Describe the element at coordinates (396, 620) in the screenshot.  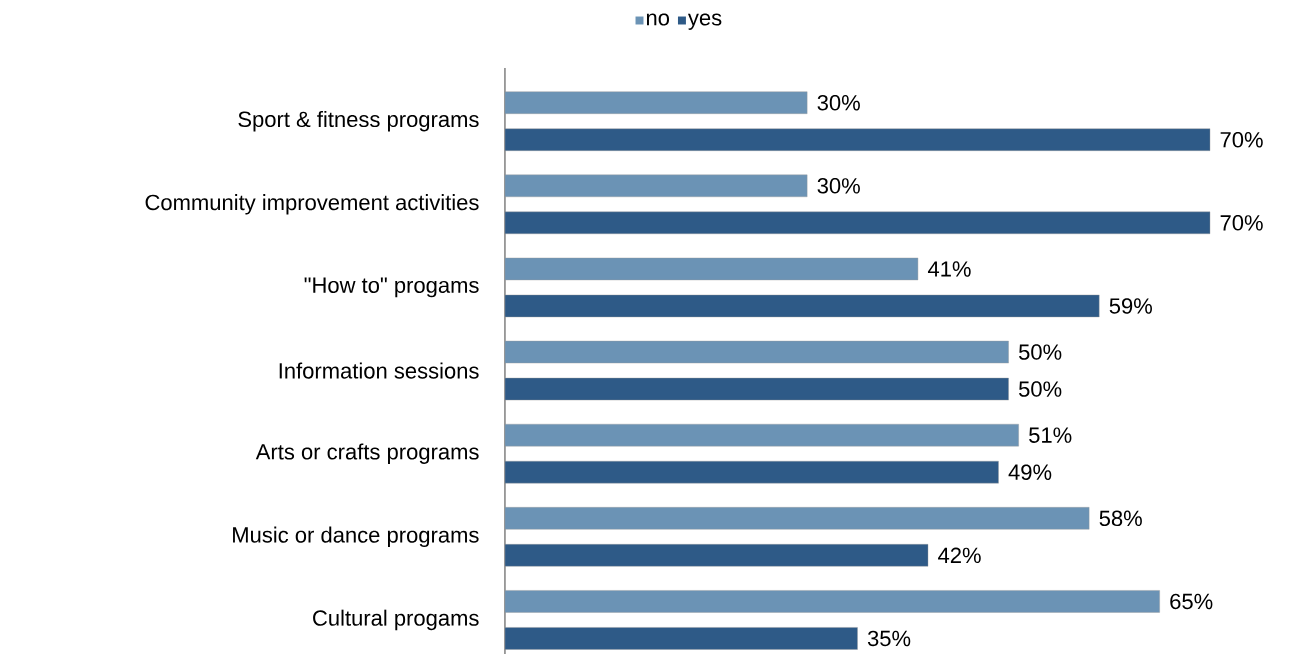
I see `y-tick-label: Cultural progams` at that location.